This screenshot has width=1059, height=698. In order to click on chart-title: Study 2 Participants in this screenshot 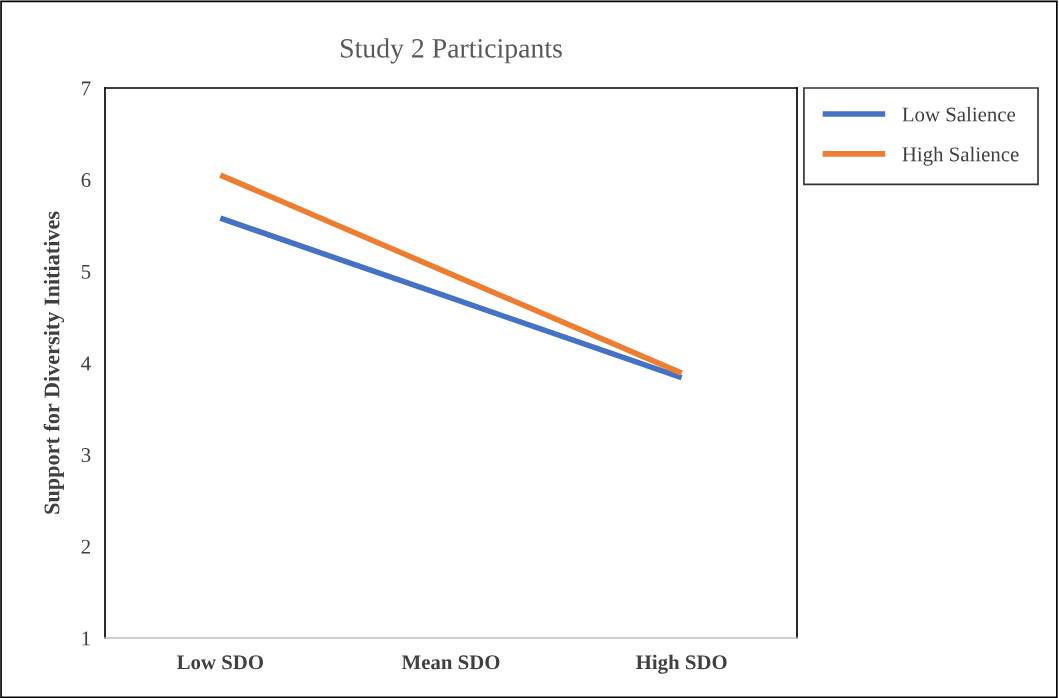, I will do `click(451, 51)`.